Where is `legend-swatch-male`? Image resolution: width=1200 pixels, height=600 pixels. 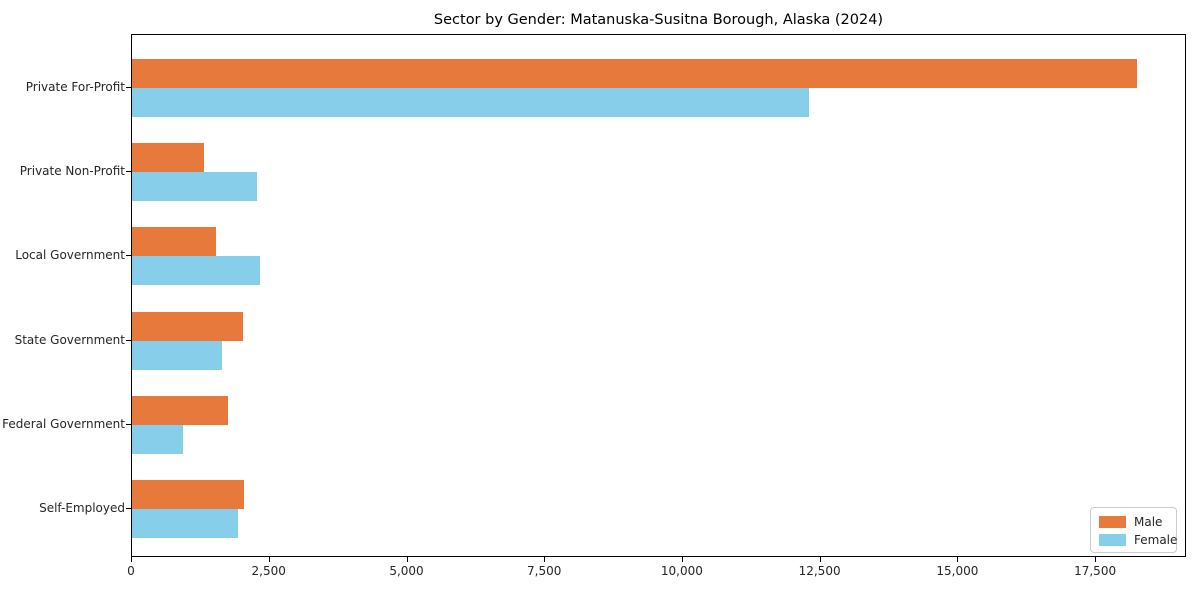
legend-swatch-male is located at coordinates (1112, 521).